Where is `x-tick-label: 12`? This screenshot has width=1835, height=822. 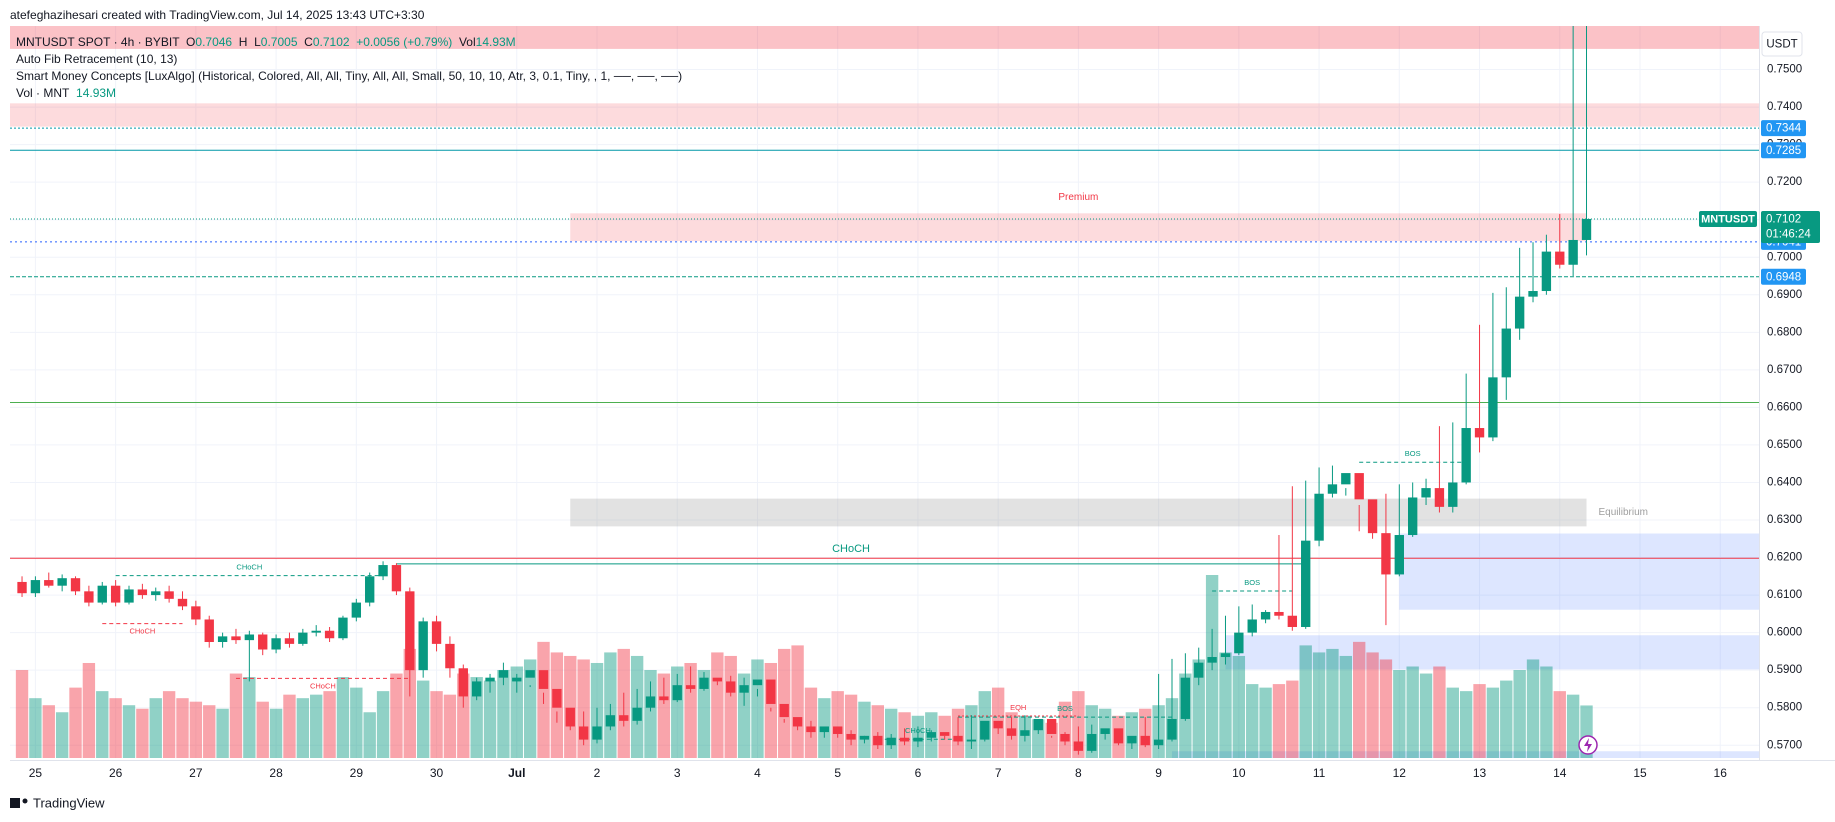
x-tick-label: 12 is located at coordinates (1400, 773).